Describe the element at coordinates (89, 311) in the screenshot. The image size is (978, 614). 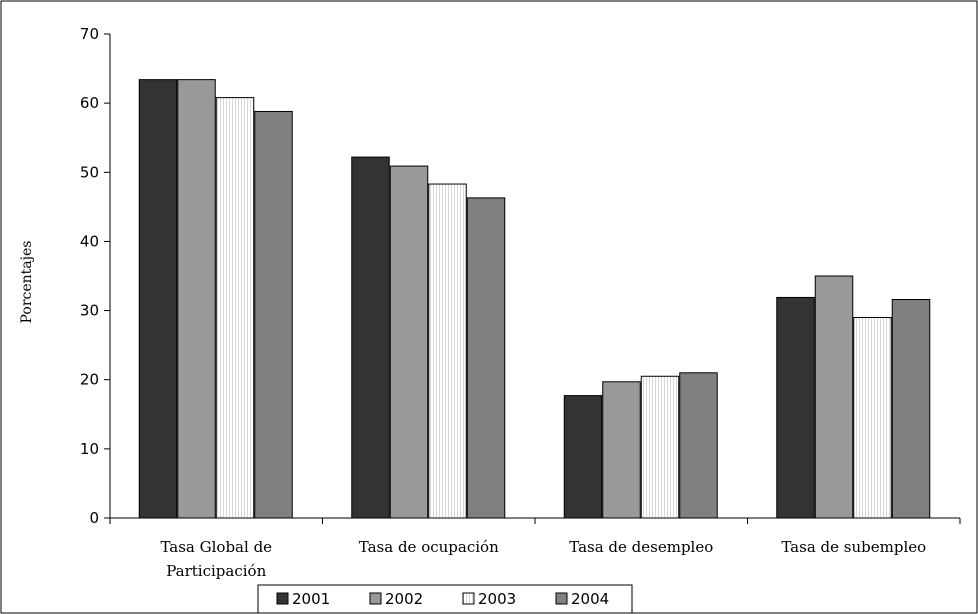
I see `y-tick-label: 30` at that location.